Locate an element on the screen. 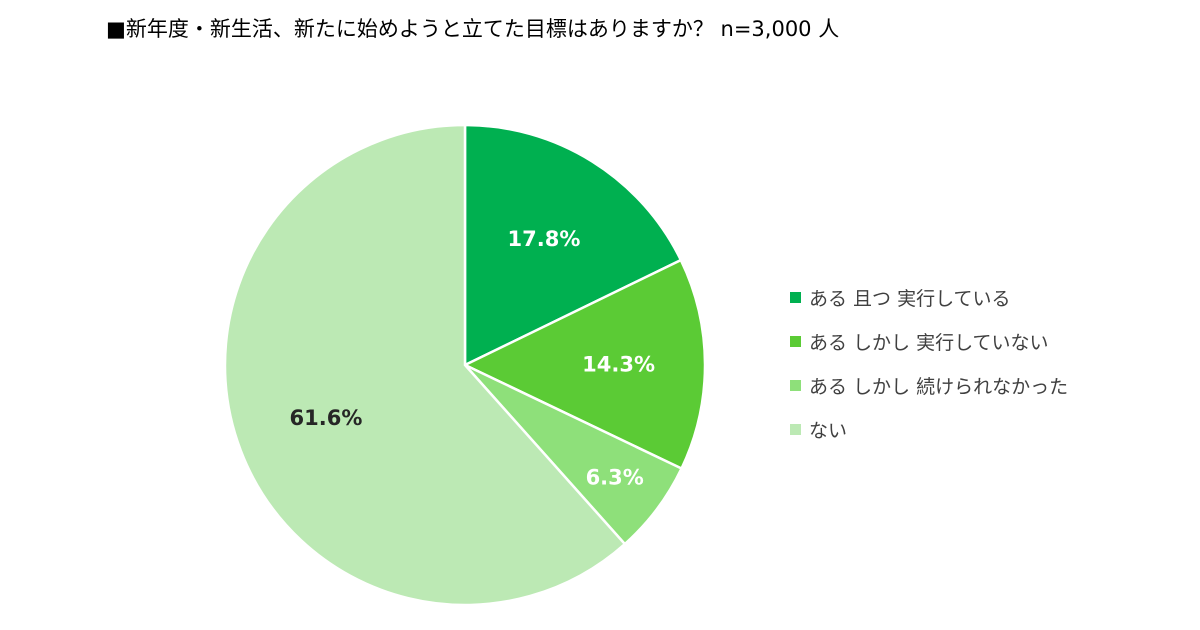  legend-label: ない is located at coordinates (828, 430).